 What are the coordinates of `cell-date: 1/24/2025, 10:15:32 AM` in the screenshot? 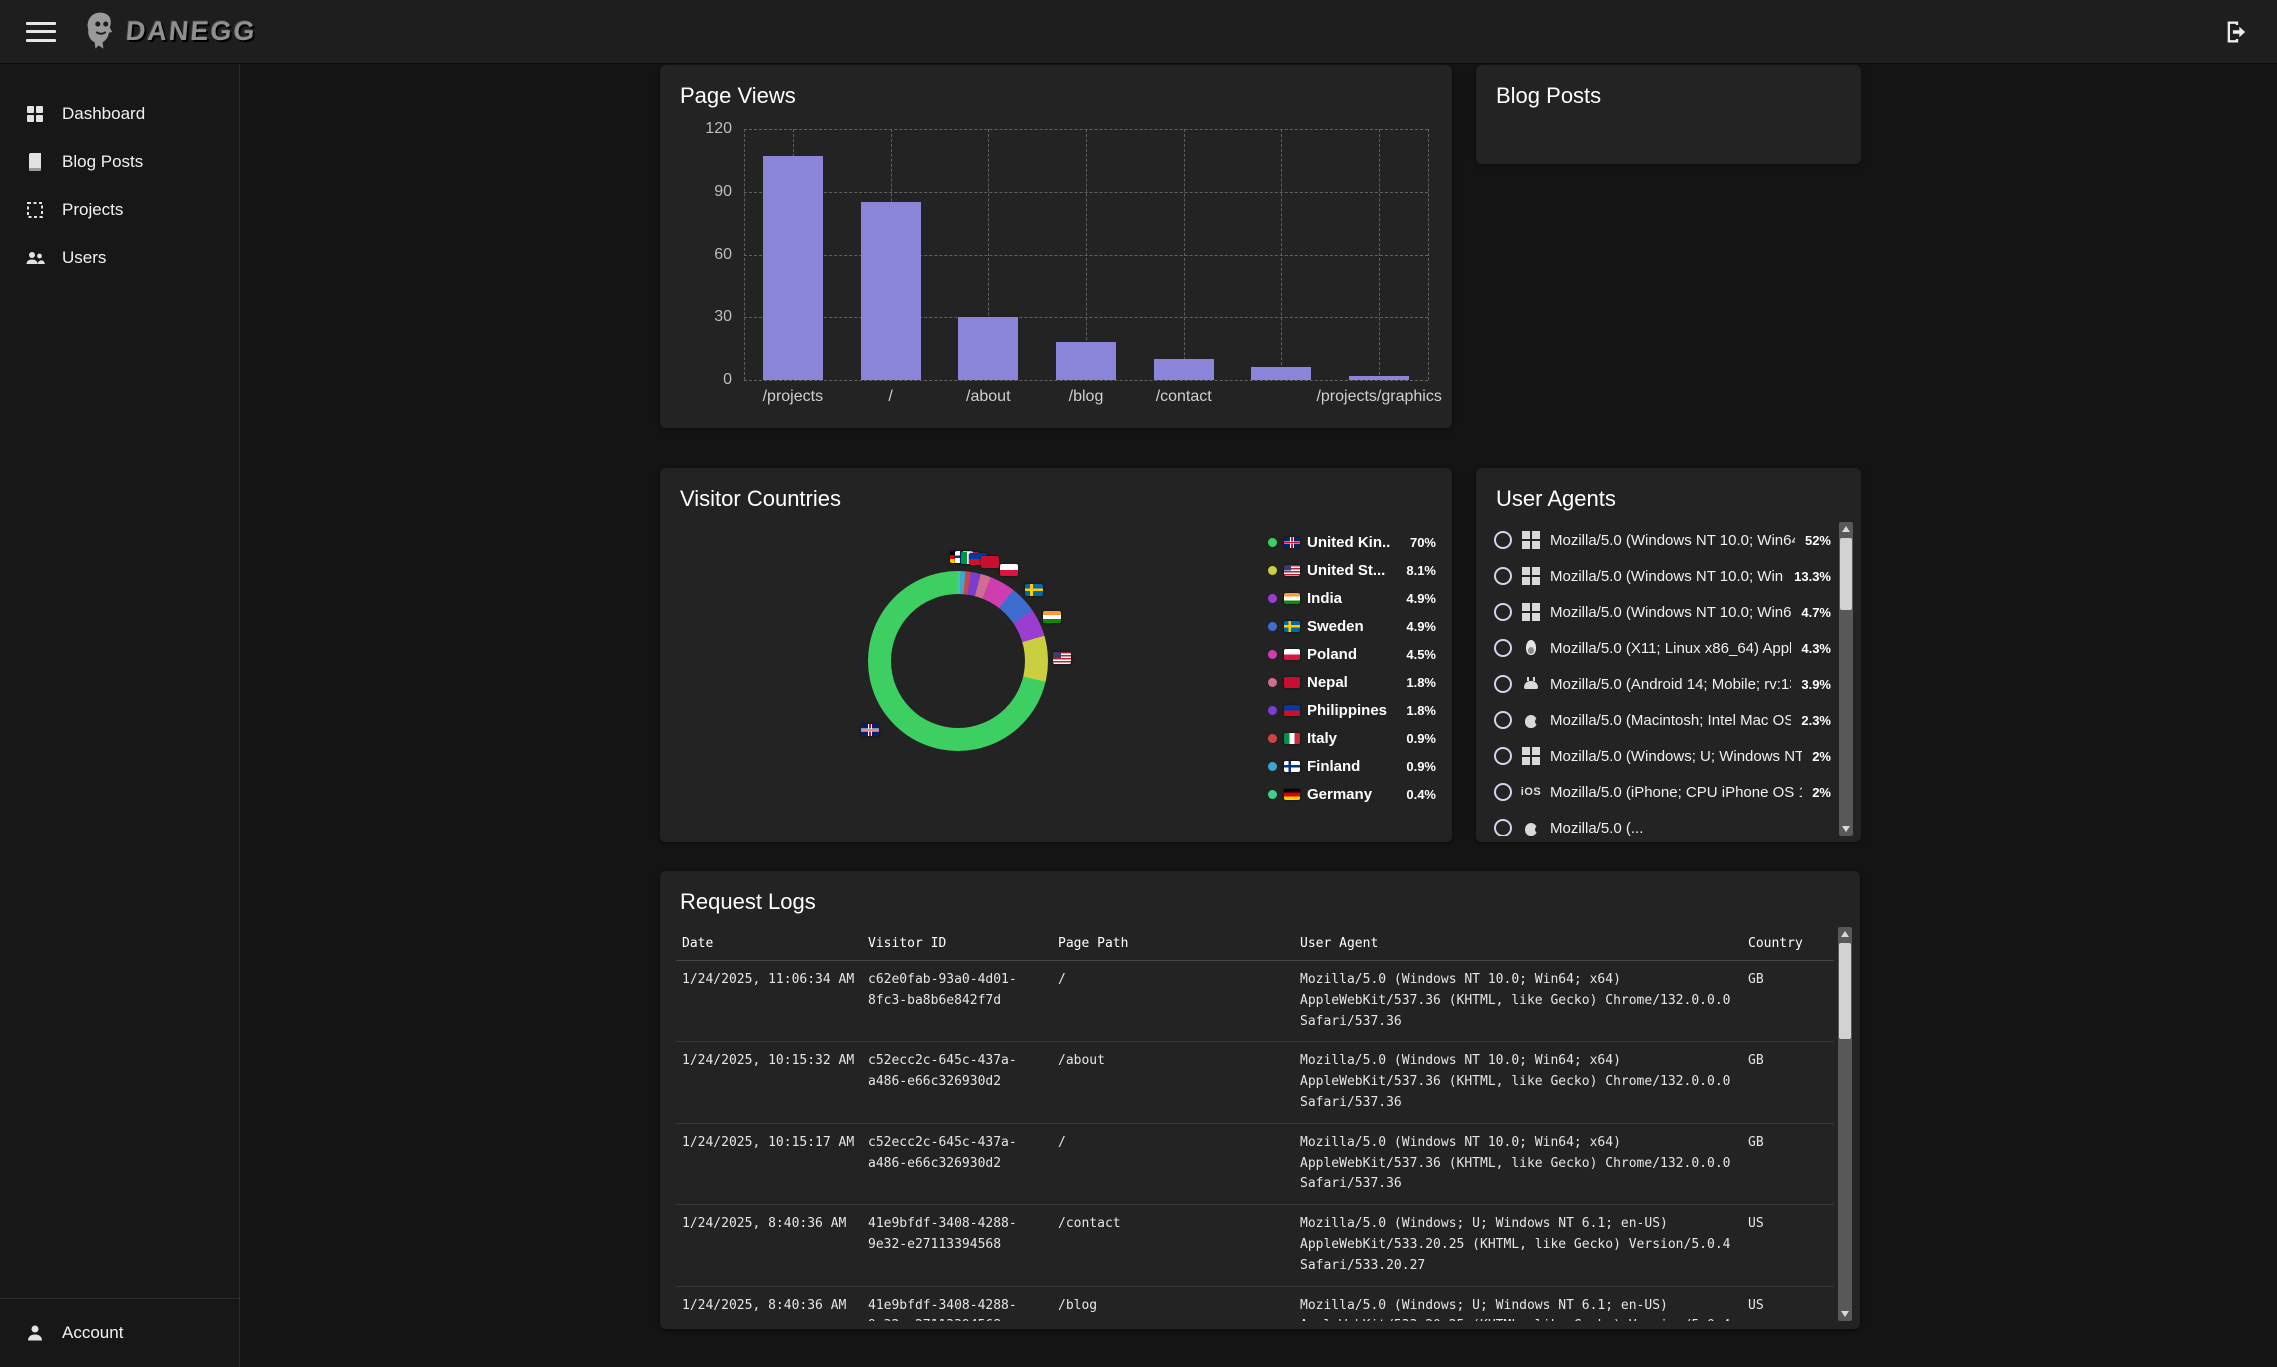 It's located at (768, 1061).